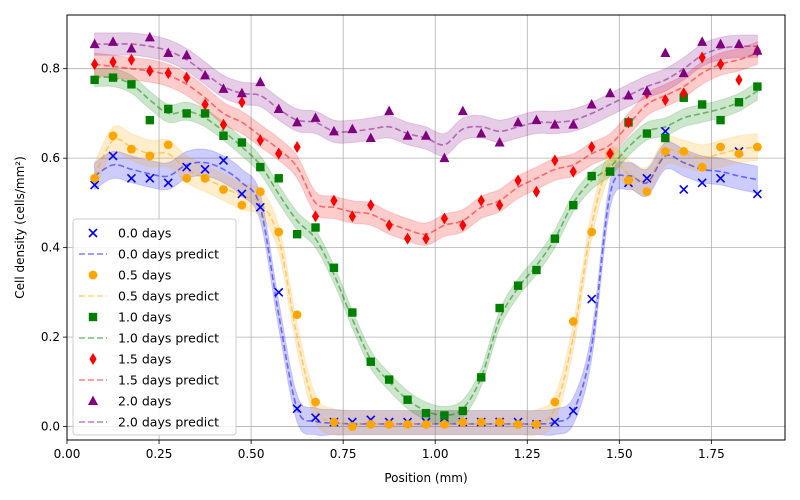 This screenshot has width=800, height=500. What do you see at coordinates (168, 338) in the screenshot?
I see `legend-predict-label-1-0-days: 1.0 days predict` at bounding box center [168, 338].